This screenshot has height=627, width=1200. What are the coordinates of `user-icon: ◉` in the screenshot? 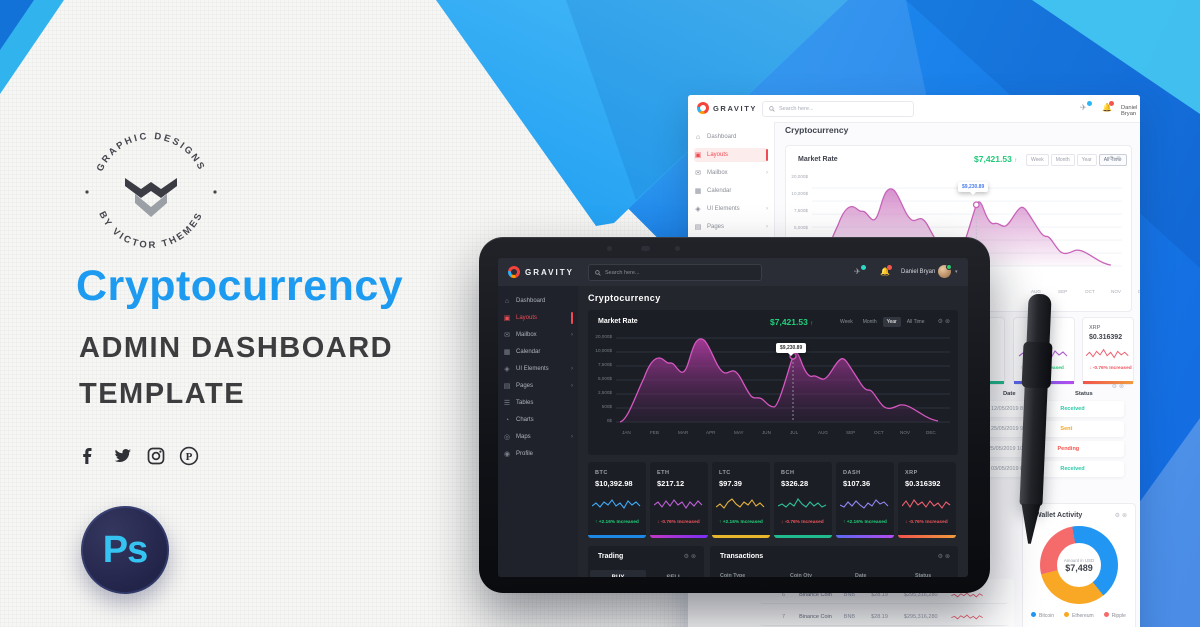 It's located at (507, 454).